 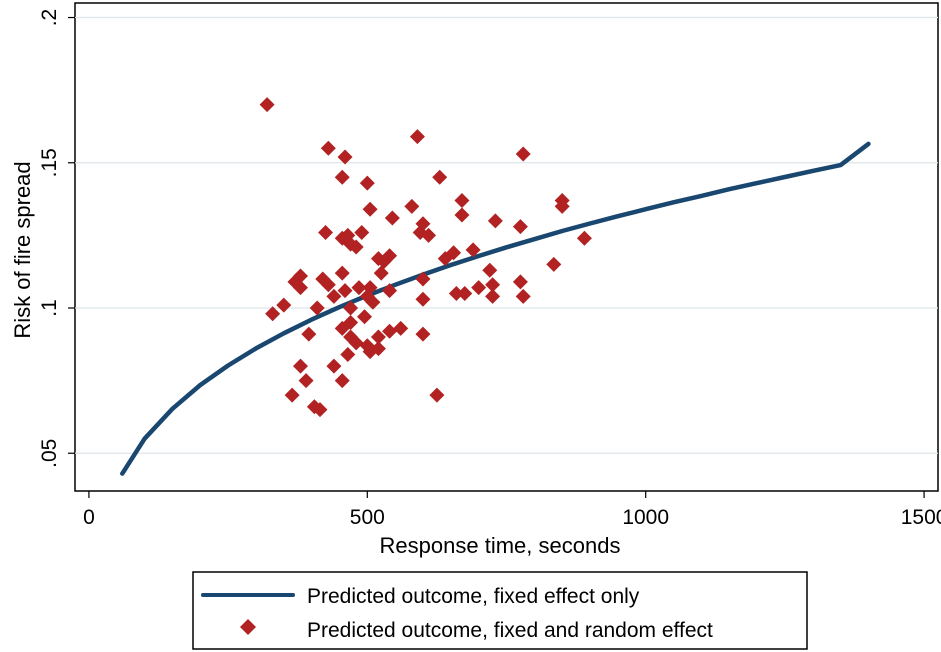 I want to click on legend-box, so click(x=500, y=610).